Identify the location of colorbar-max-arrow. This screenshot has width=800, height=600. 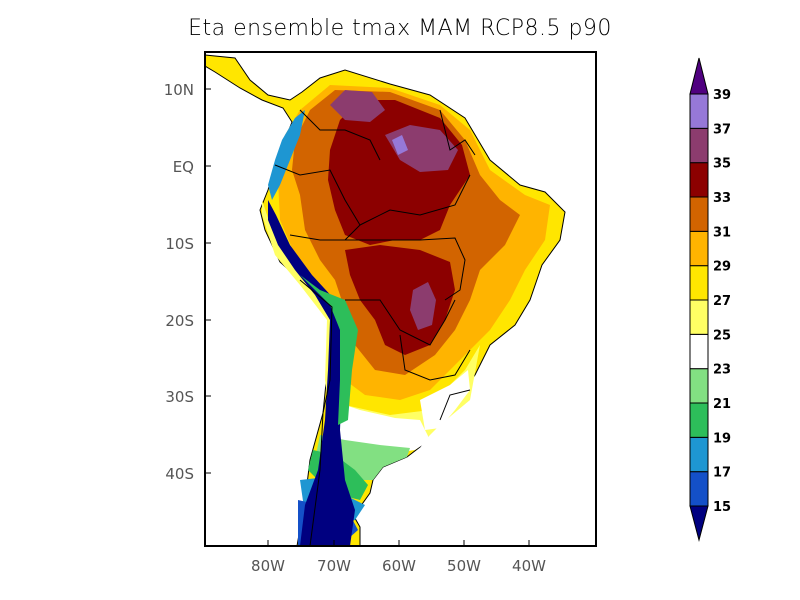
(699, 76).